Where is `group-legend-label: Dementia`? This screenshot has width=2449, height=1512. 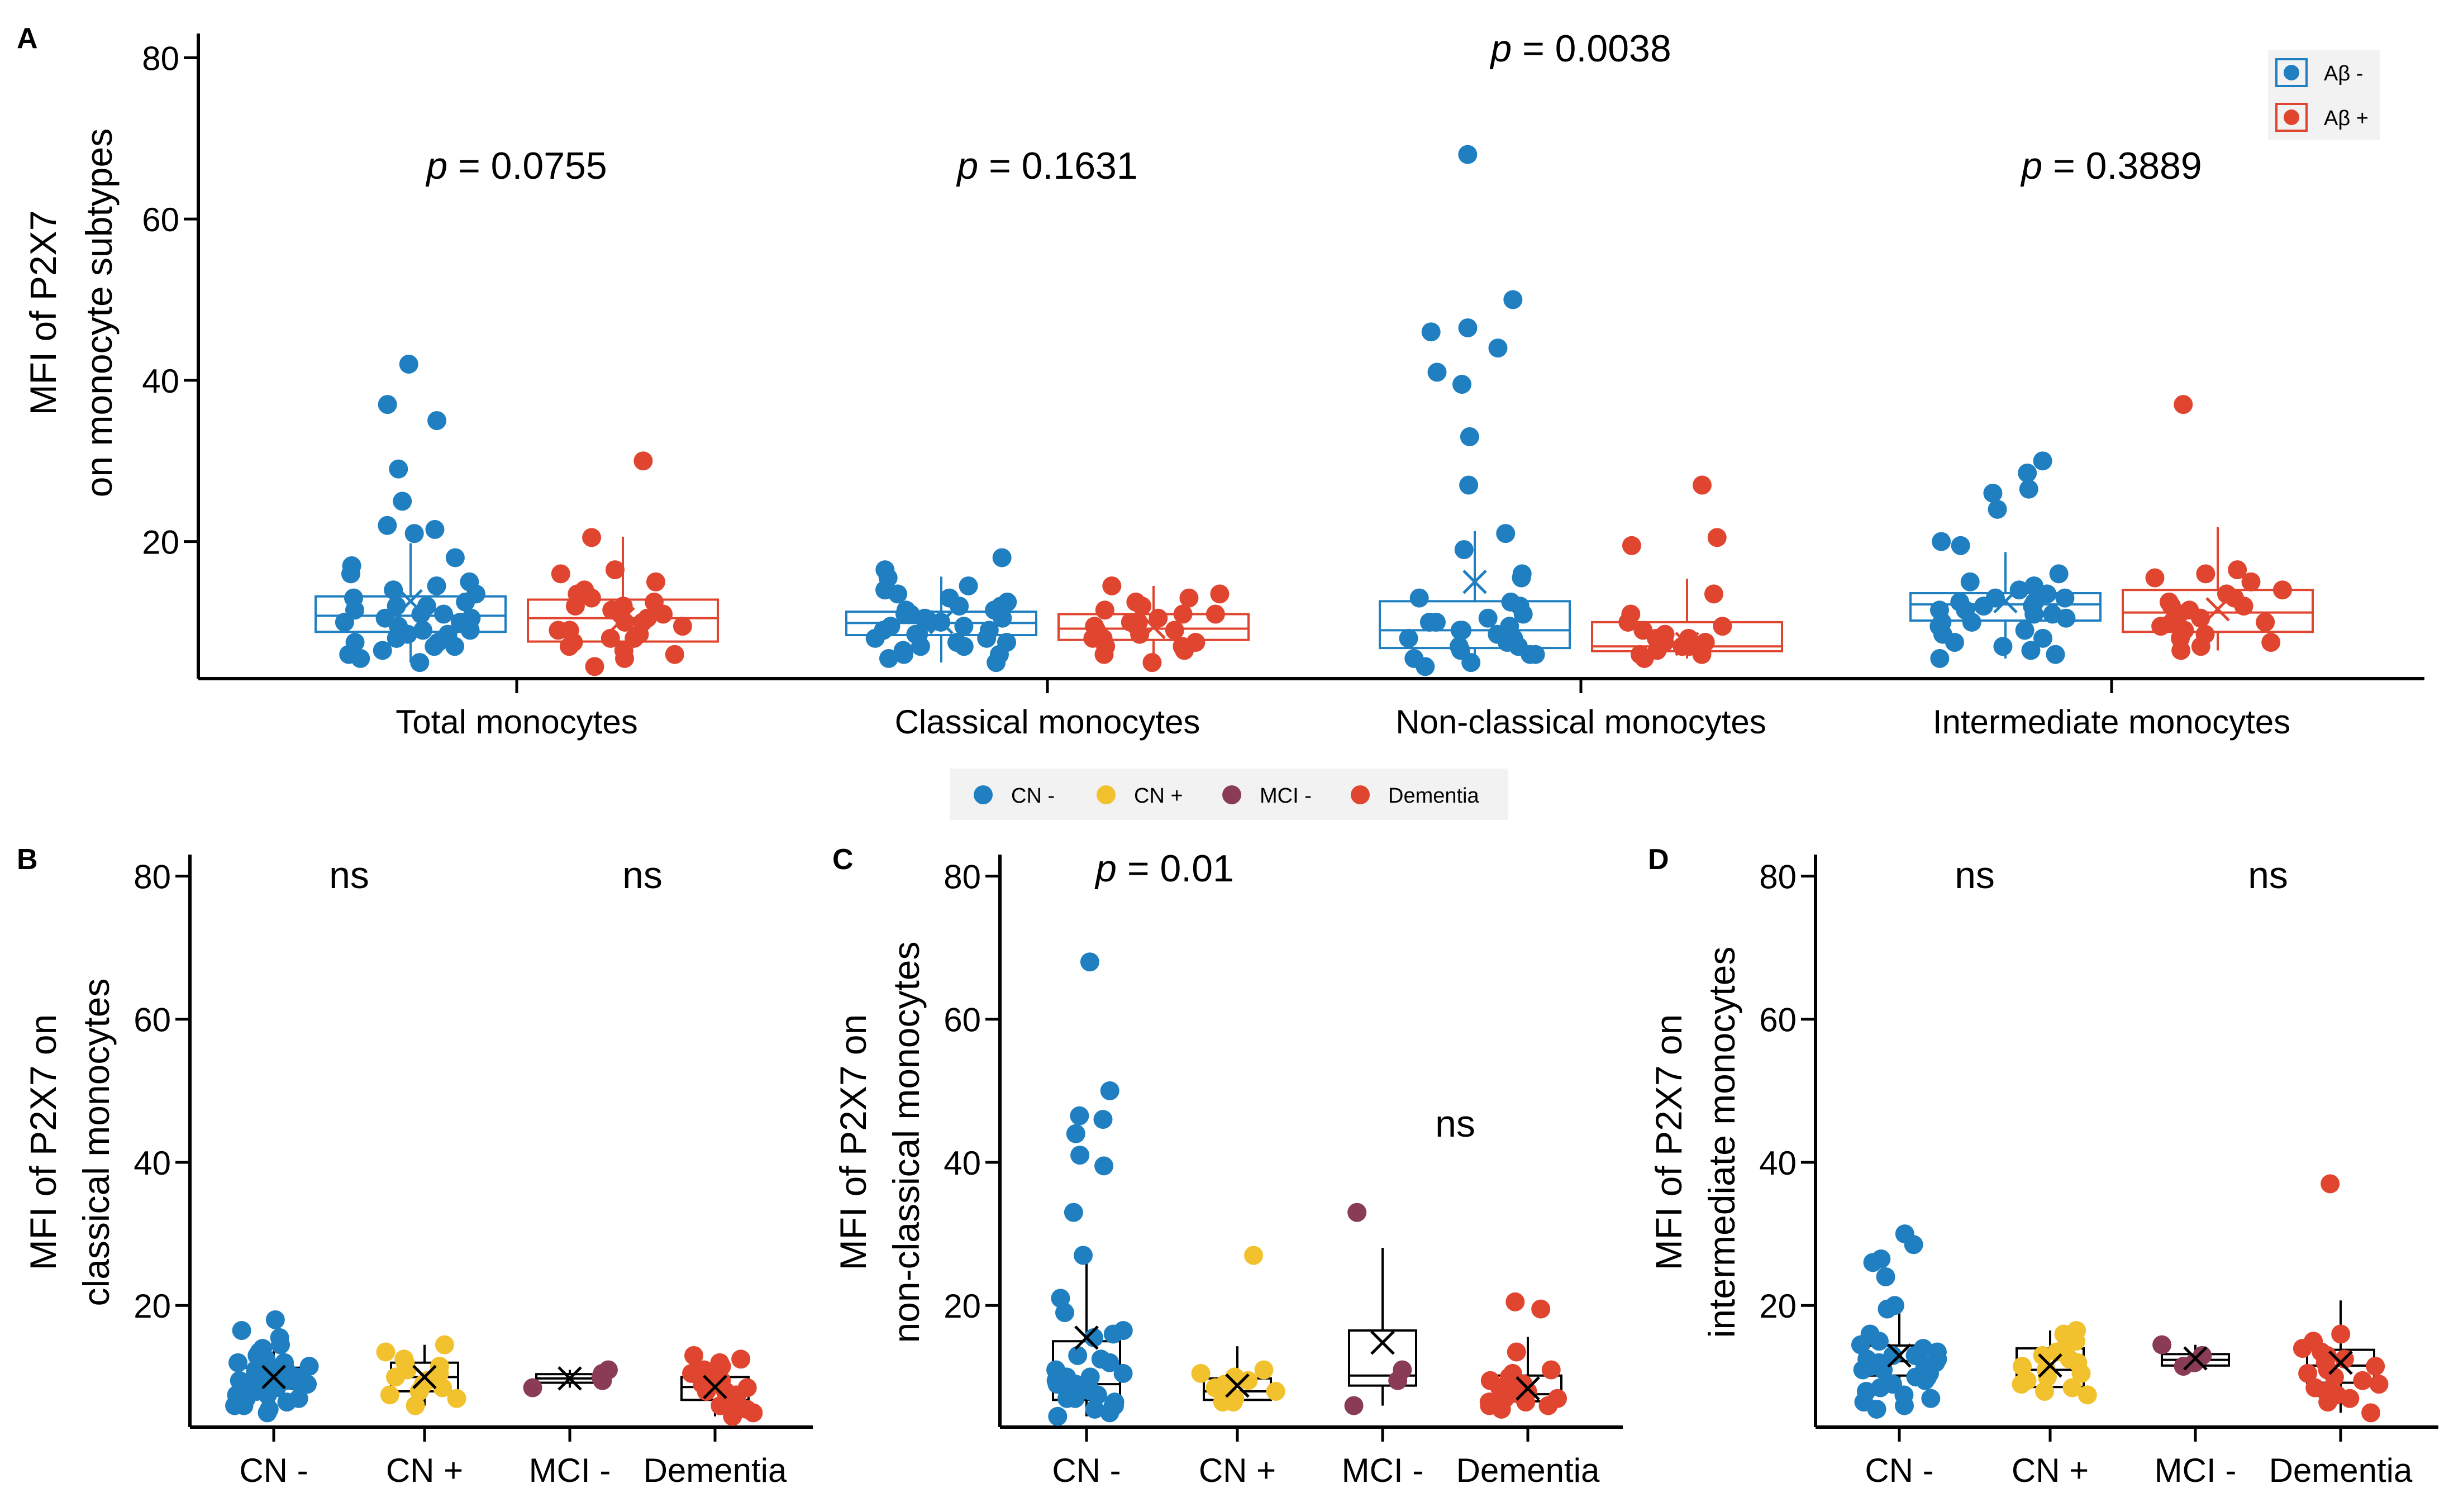
group-legend-label: Dementia is located at coordinates (1433, 796).